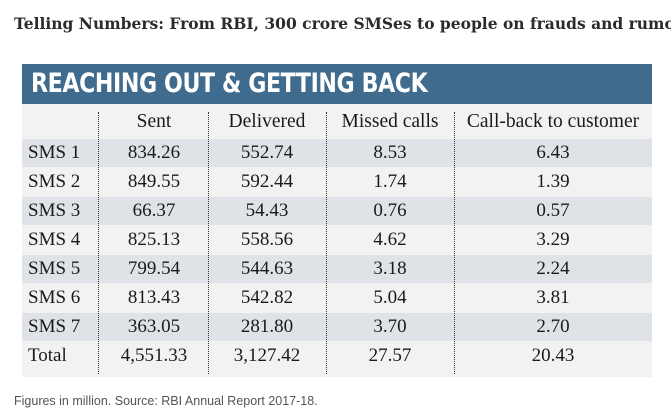  Describe the element at coordinates (337, 269) in the screenshot. I see `table-row-sms-5: SMS 5 799.54 544.63 3.18 2.24` at that location.